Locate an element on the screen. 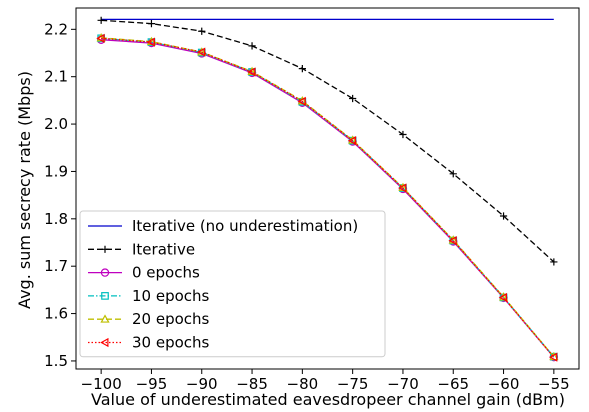 This screenshot has width=589, height=412. y-tick-label: 2.1 is located at coordinates (56, 77).